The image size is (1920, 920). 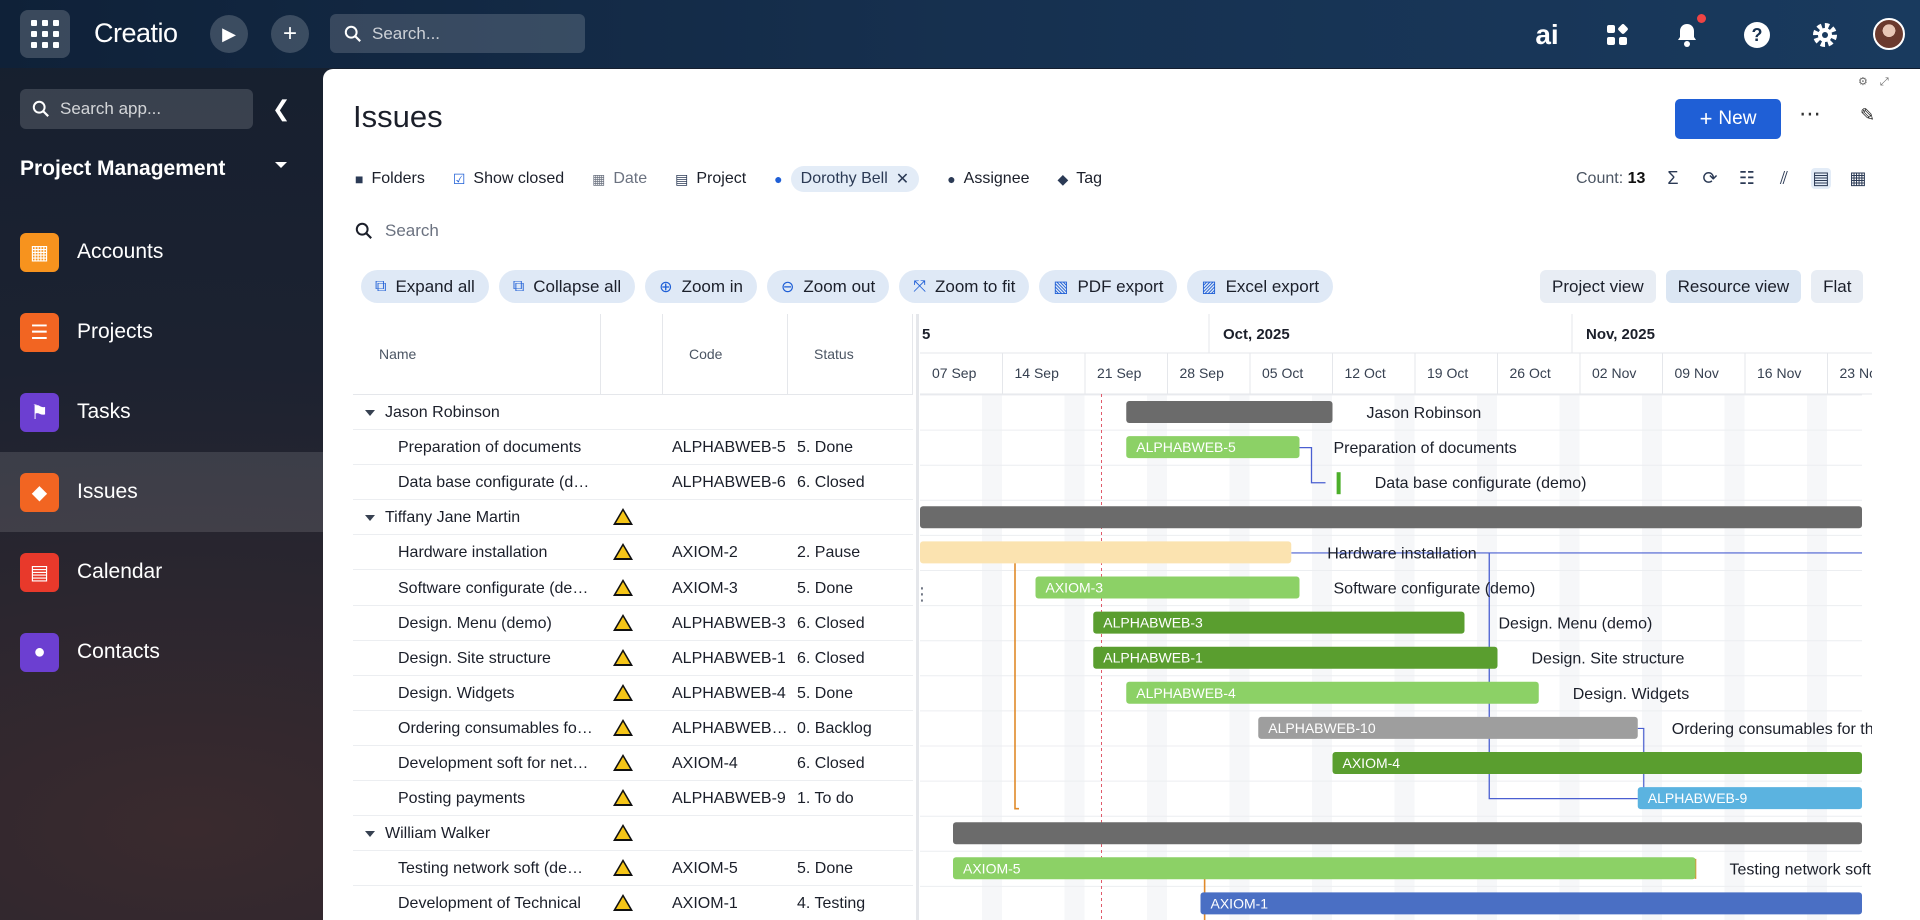 What do you see at coordinates (1338, 483) in the screenshot?
I see `milestone-marker` at bounding box center [1338, 483].